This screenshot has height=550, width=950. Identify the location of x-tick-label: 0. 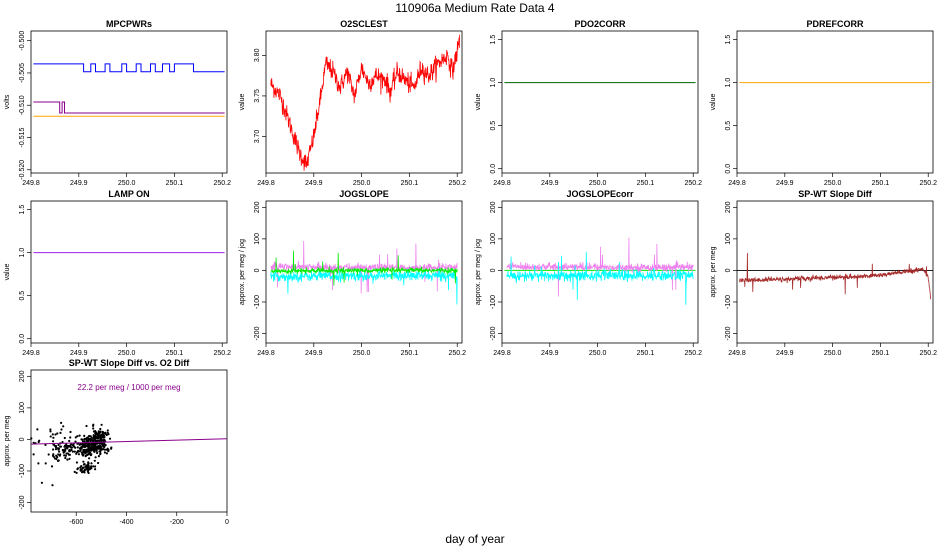
(227, 522).